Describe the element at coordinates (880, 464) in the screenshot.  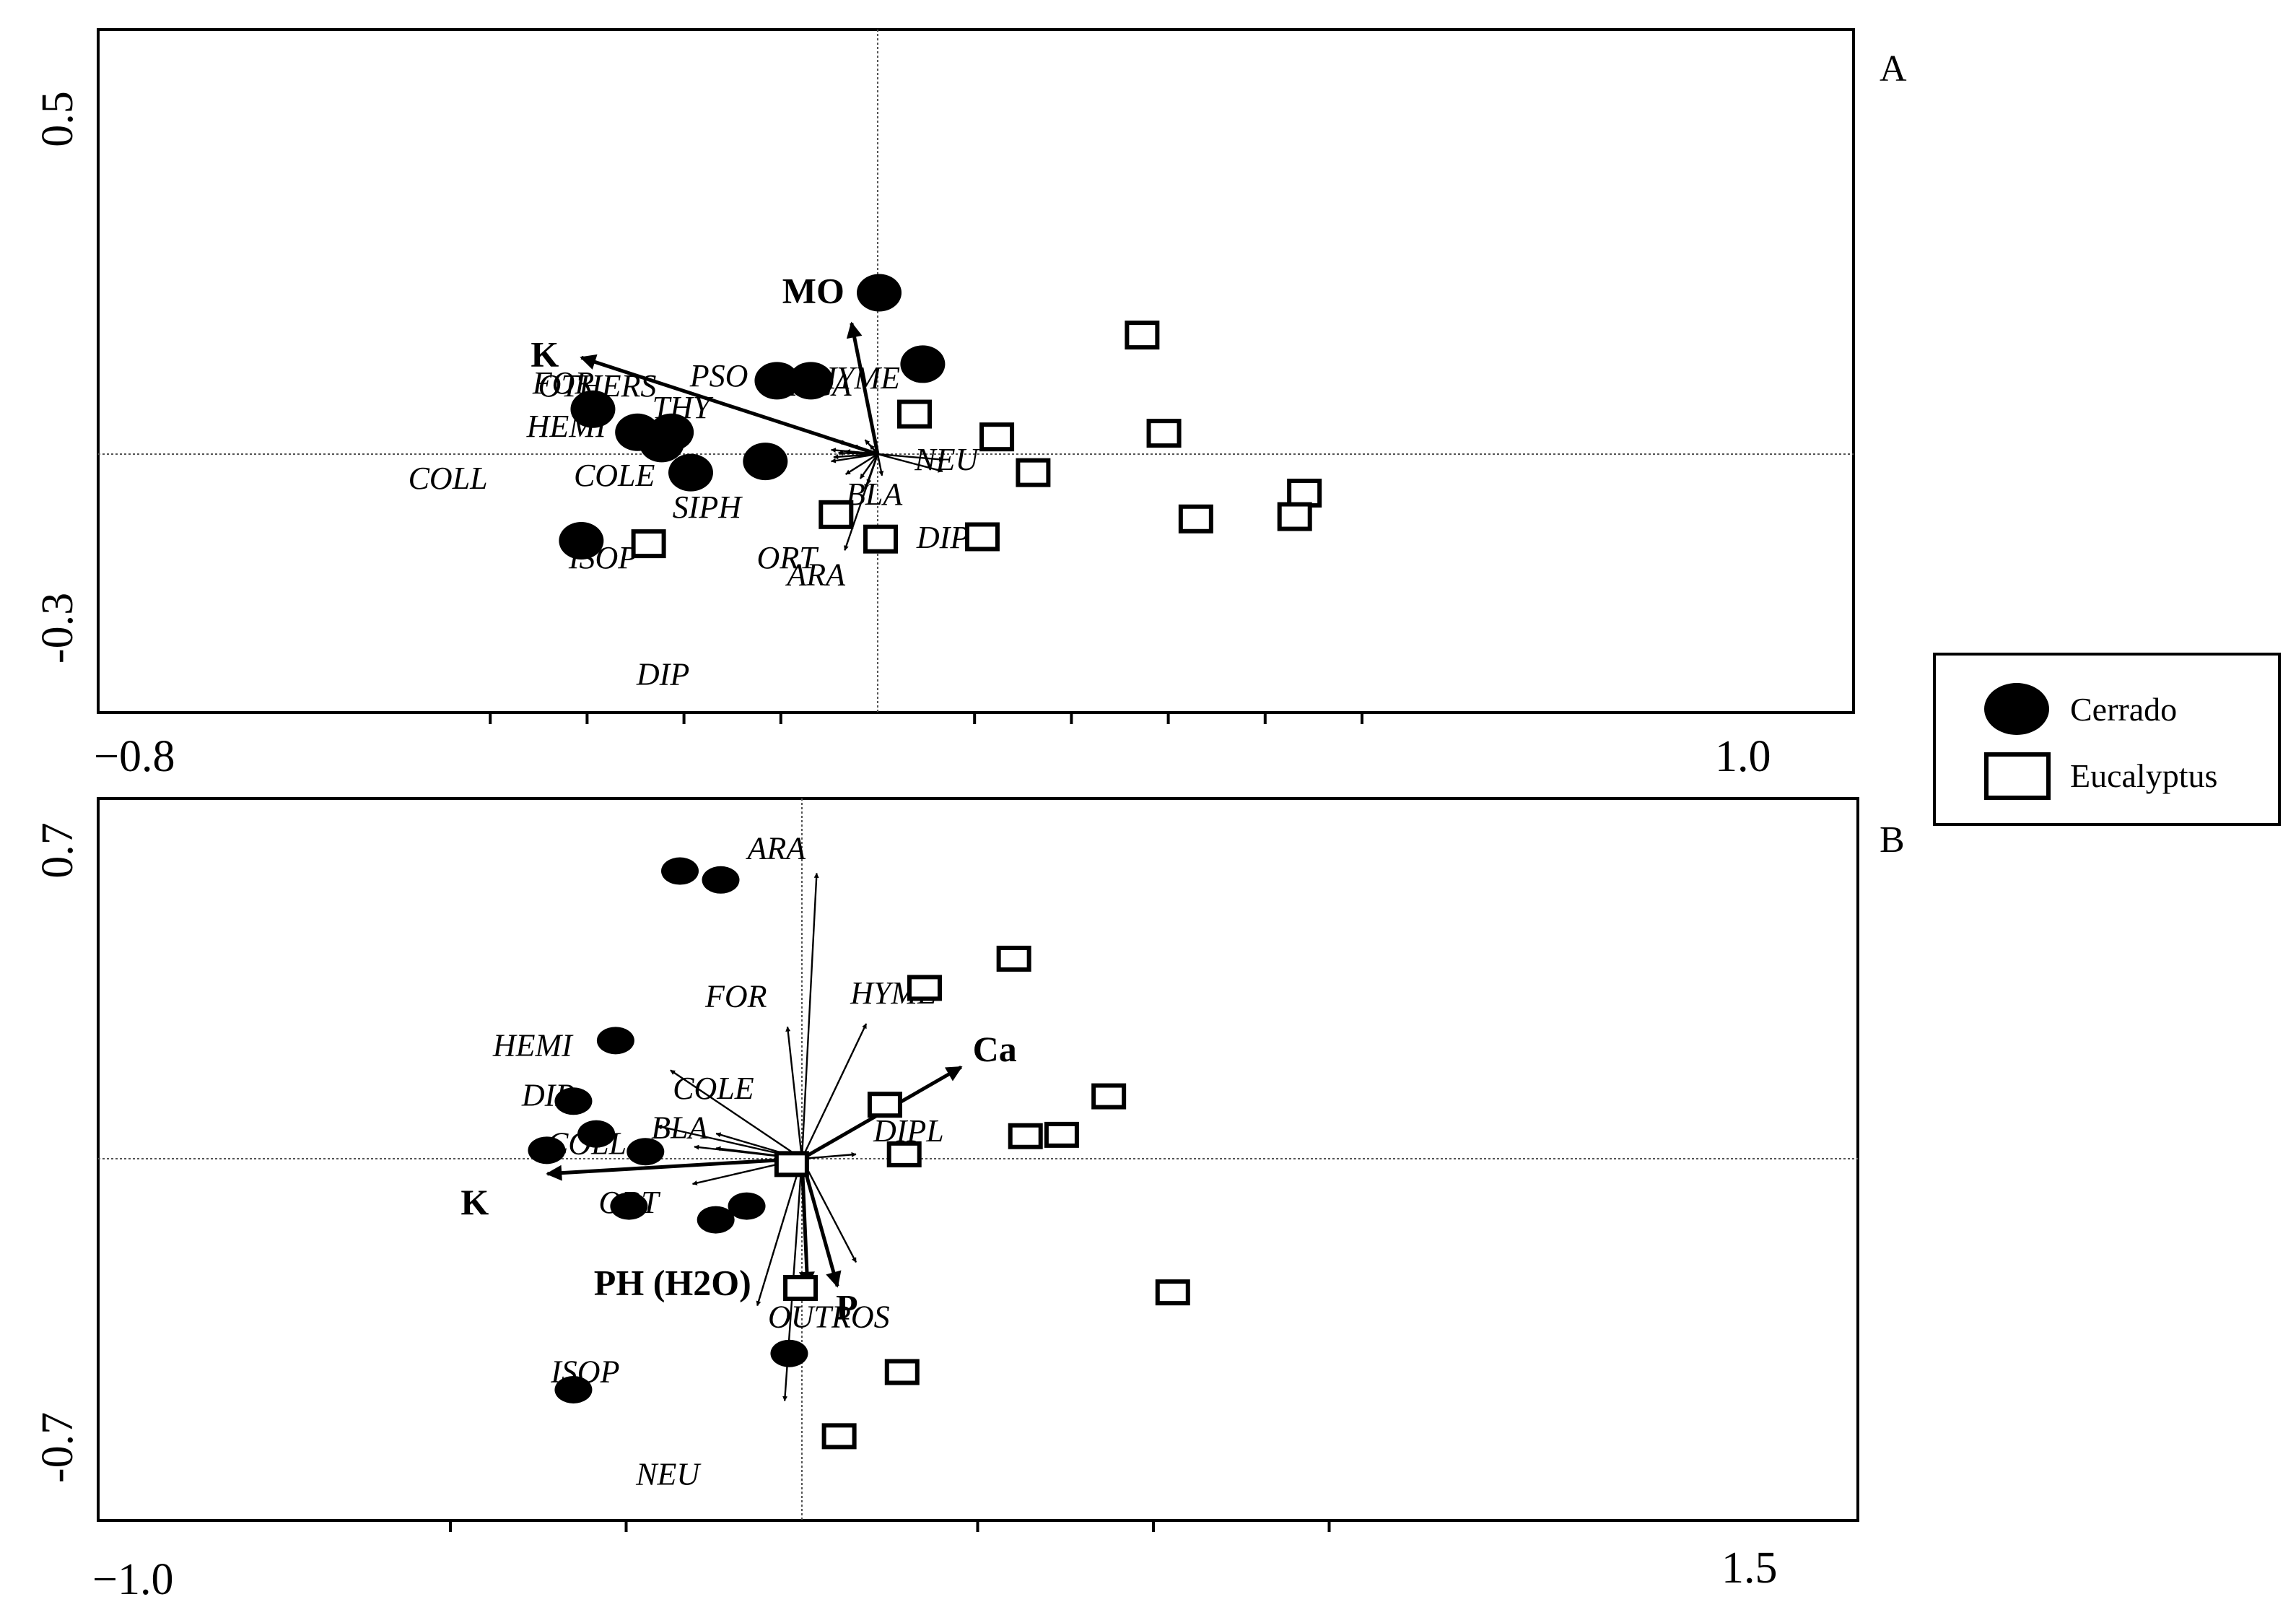
I see `species-arrow-bla` at that location.